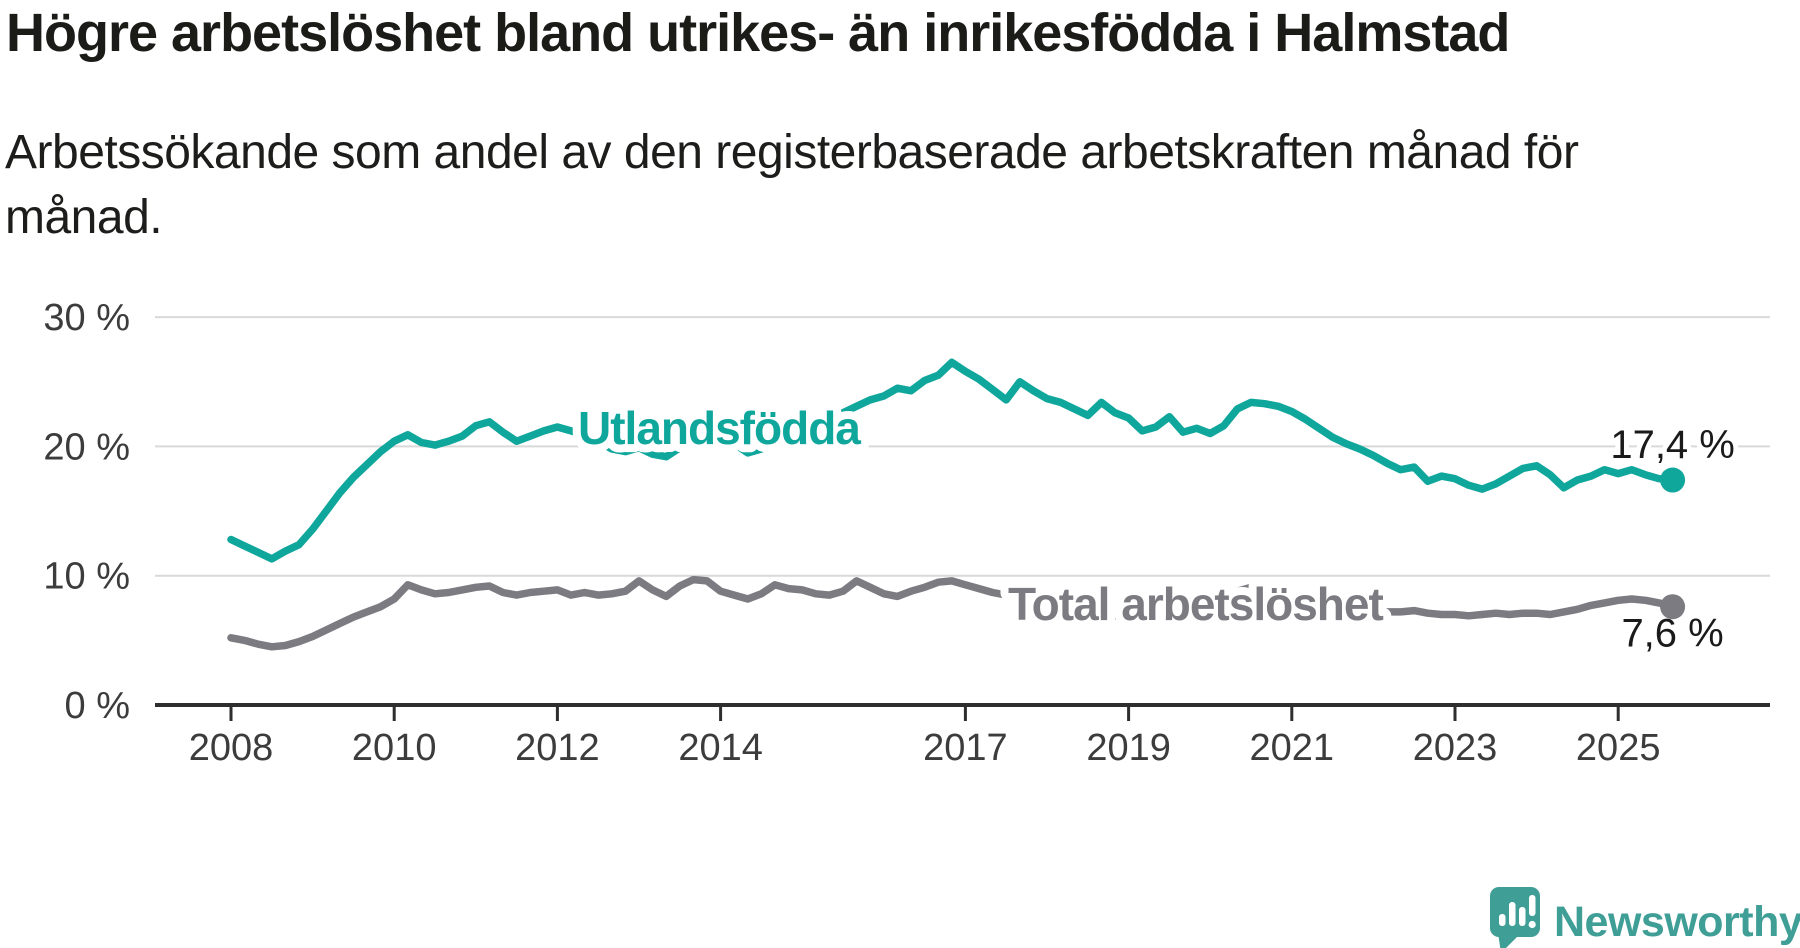  Describe the element at coordinates (1673, 480) in the screenshot. I see `series-end-dot-utlandsfodda` at that location.